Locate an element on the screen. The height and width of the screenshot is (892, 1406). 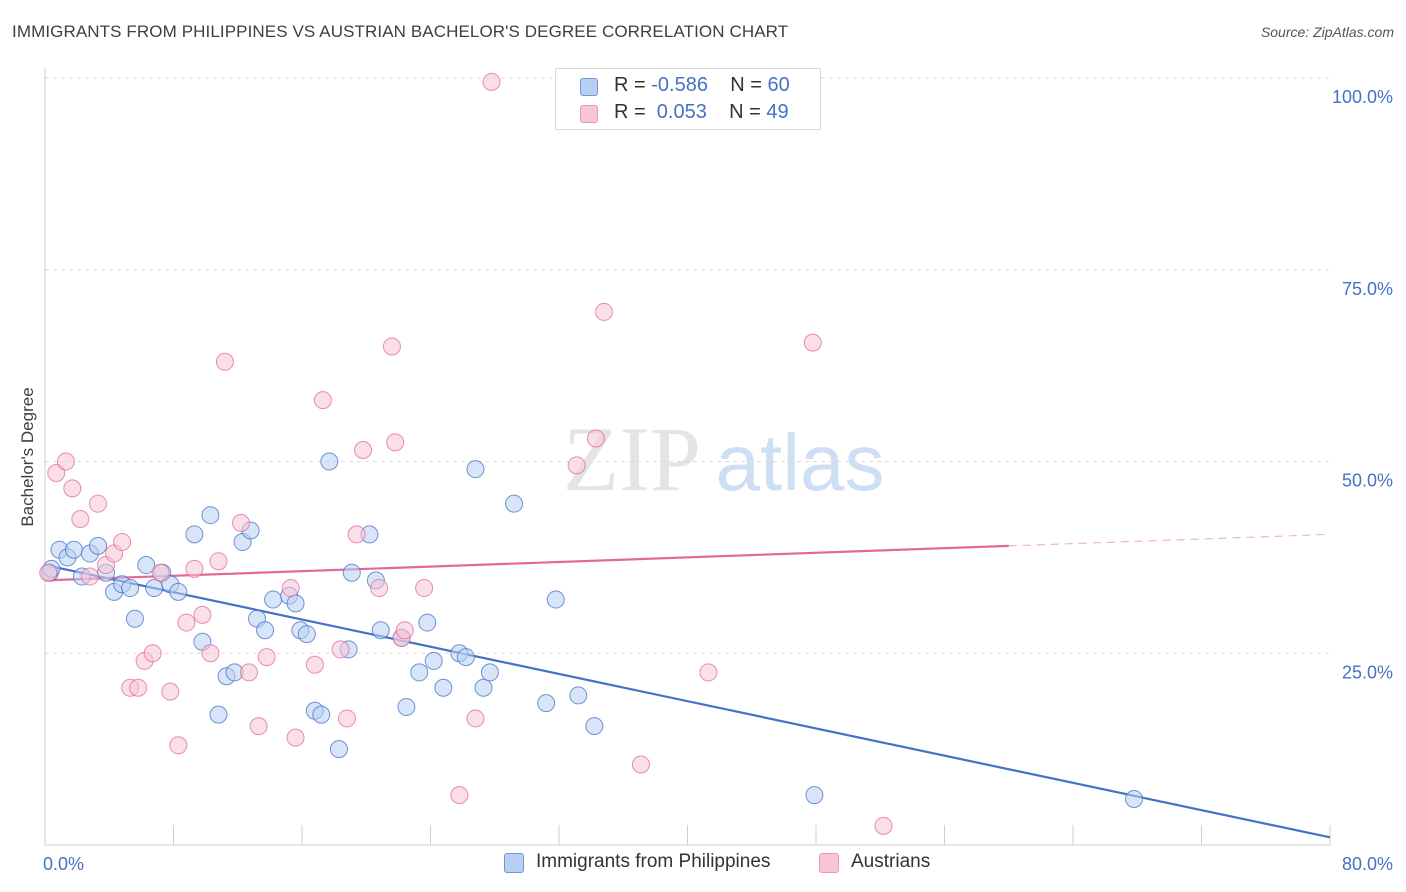
legend-r-value: 0.053 is located at coordinates (679, 112).